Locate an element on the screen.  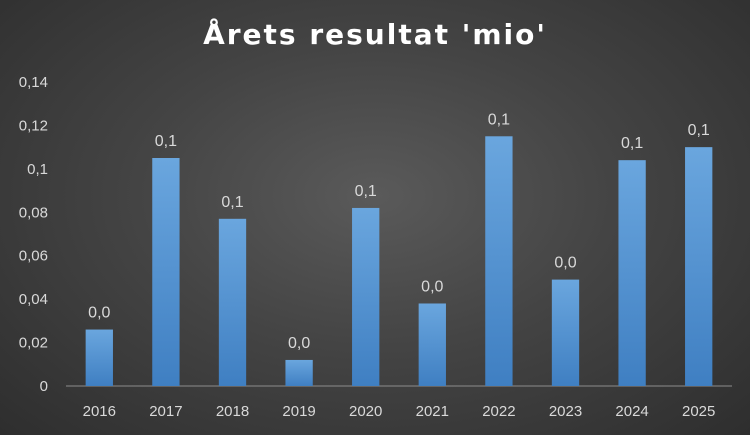
data-label-2020: 0,1 is located at coordinates (366, 191).